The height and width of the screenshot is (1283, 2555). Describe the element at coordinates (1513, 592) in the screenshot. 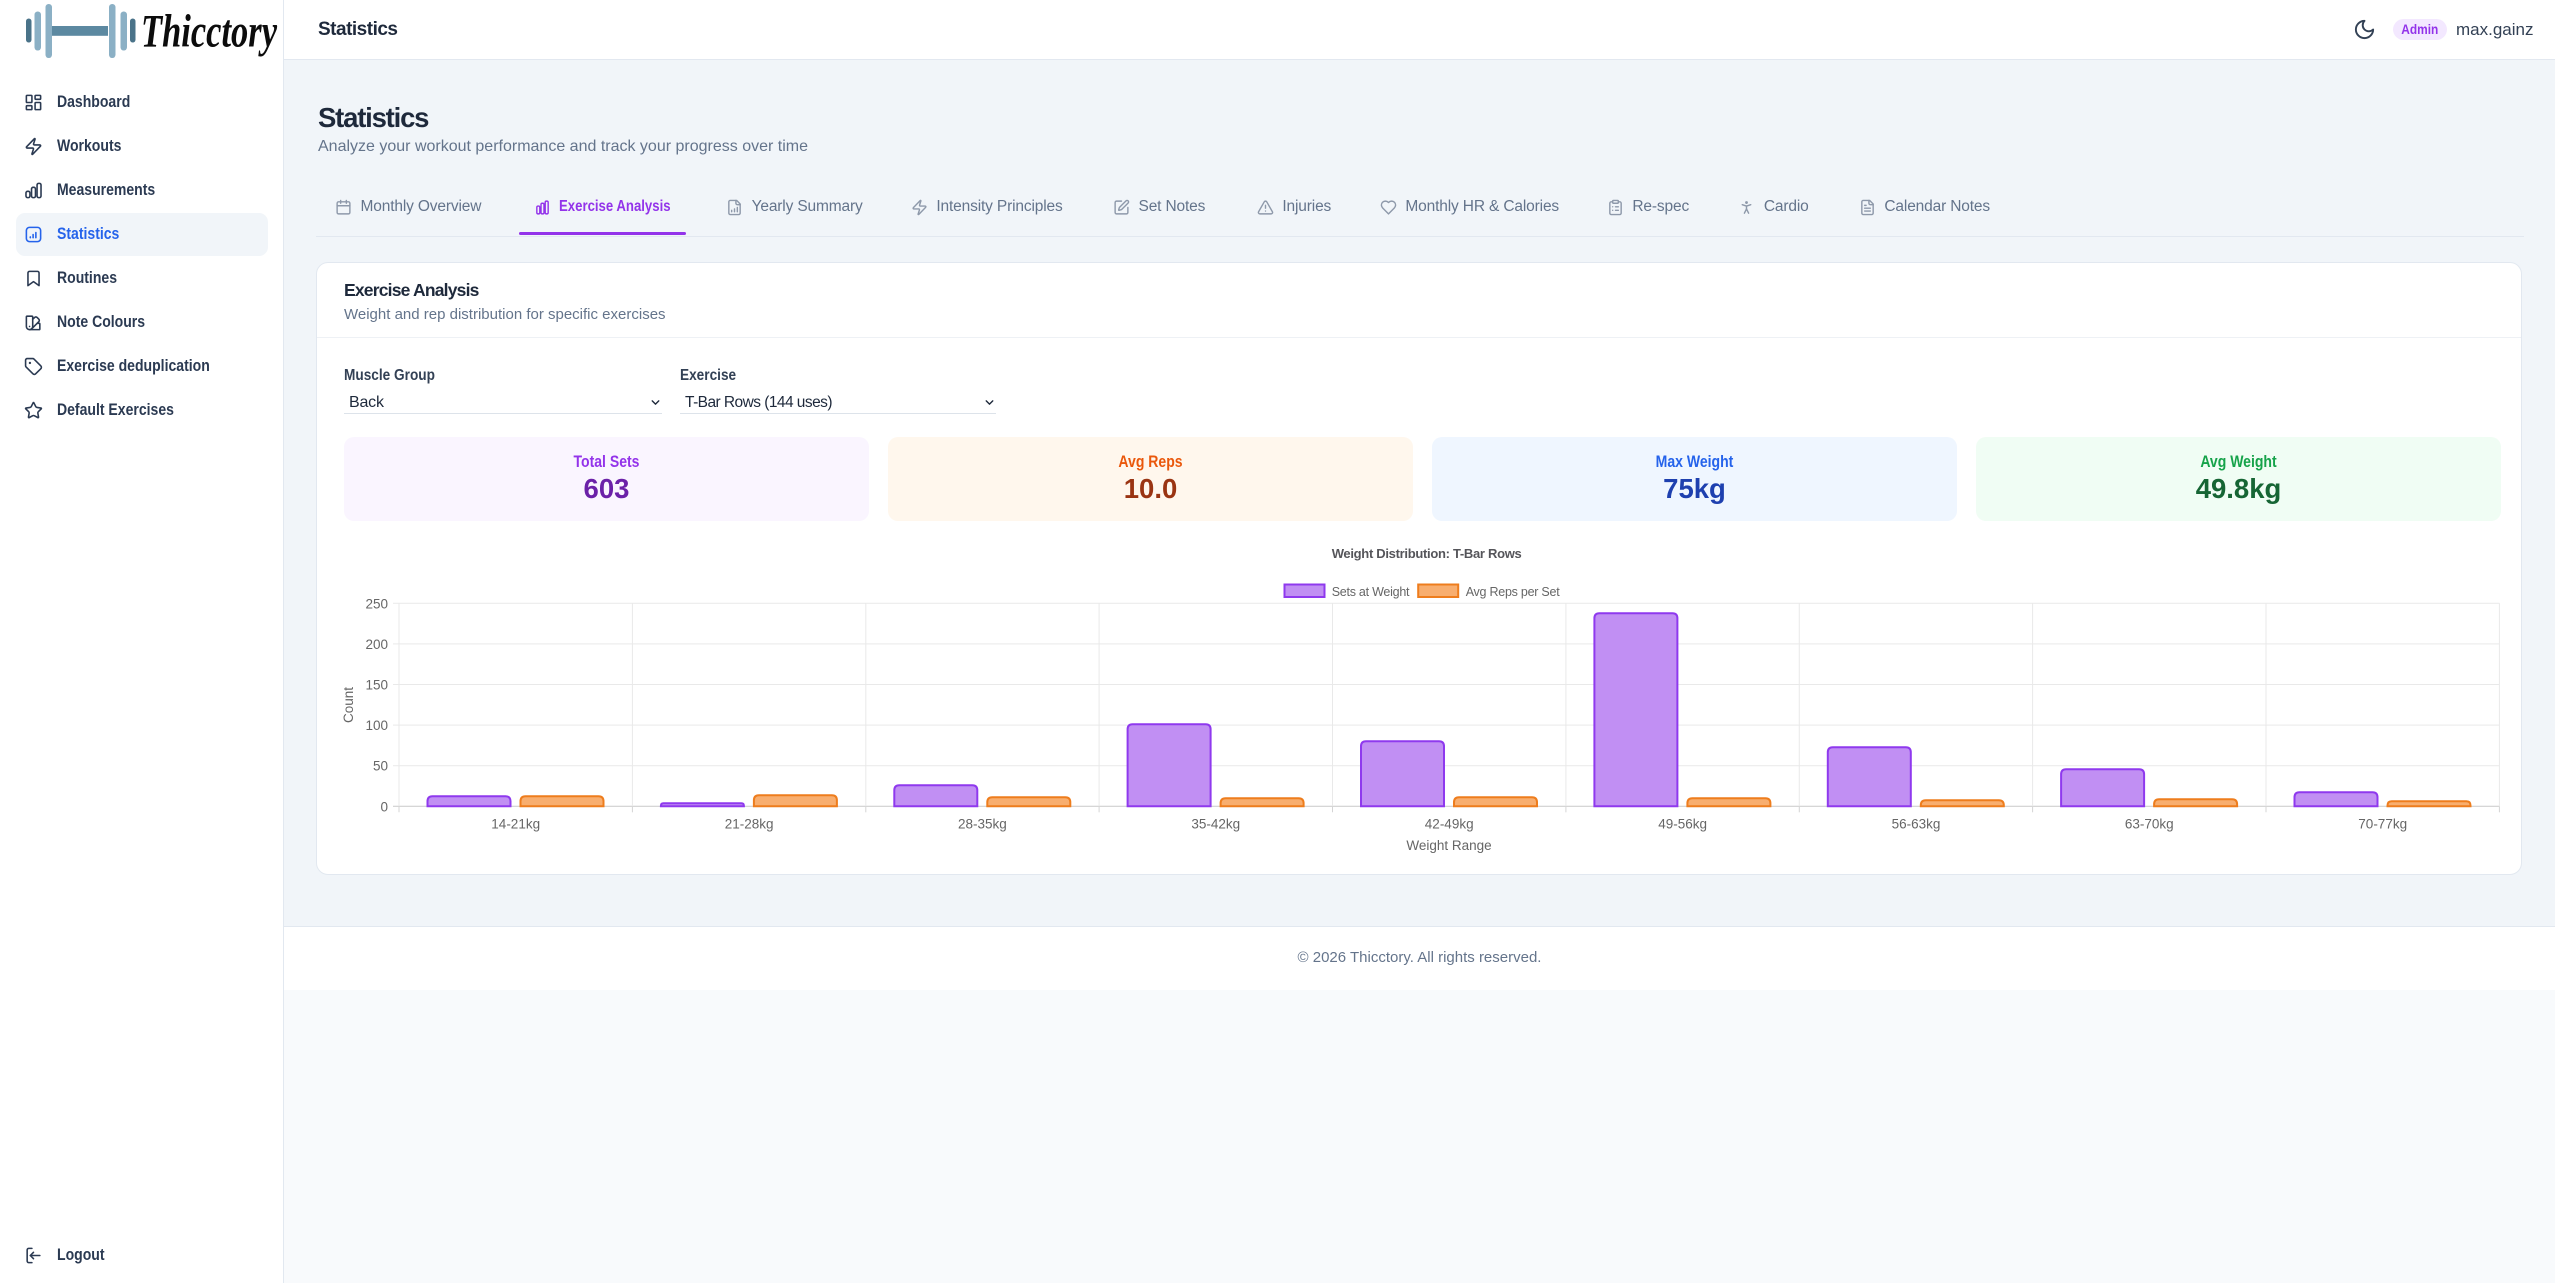

I see `svg-text: Avg Reps per Set` at that location.